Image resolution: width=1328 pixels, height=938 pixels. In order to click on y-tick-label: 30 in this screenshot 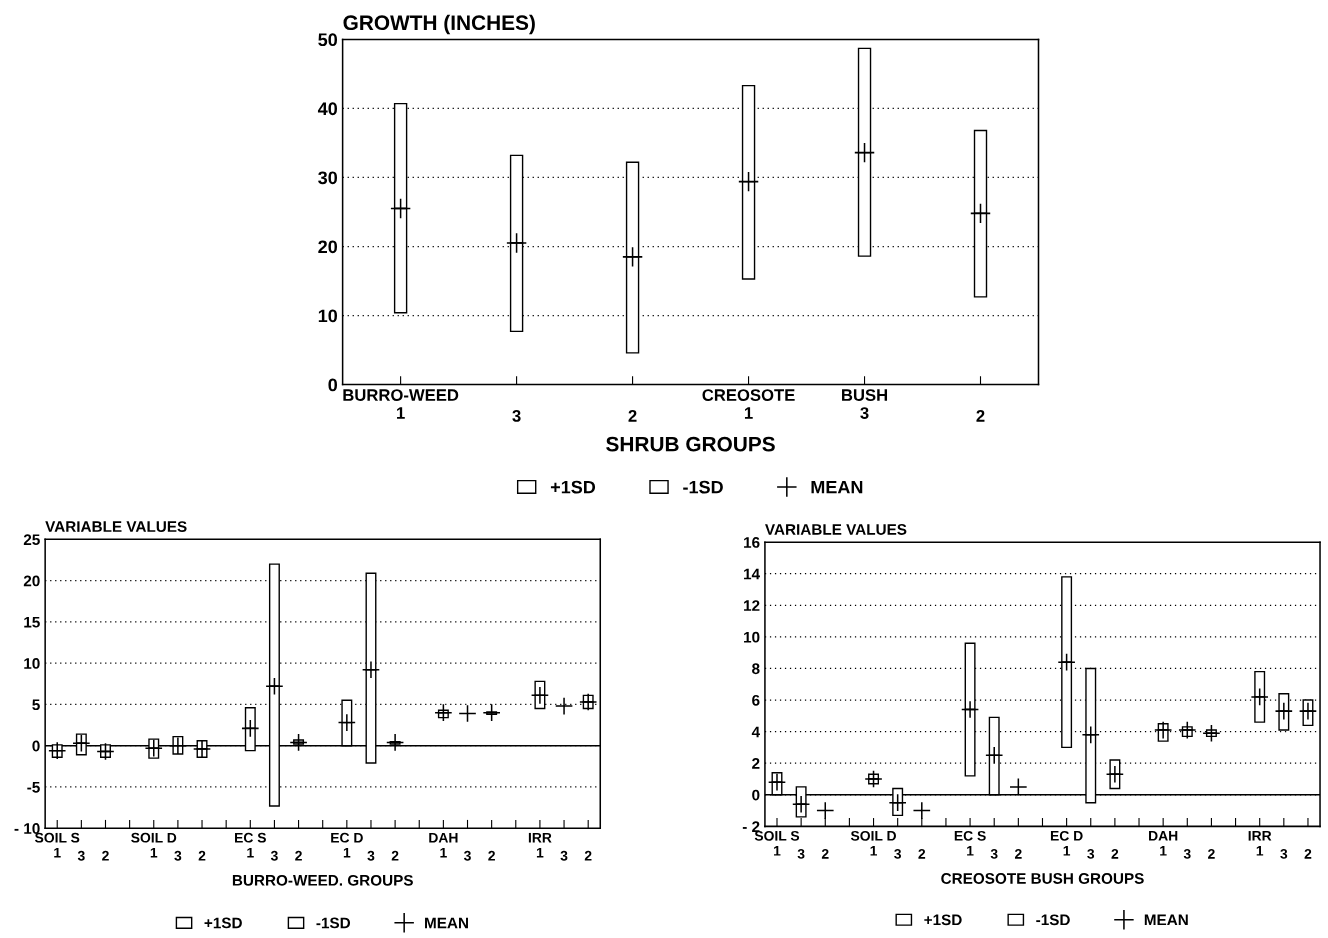, I will do `click(328, 178)`.